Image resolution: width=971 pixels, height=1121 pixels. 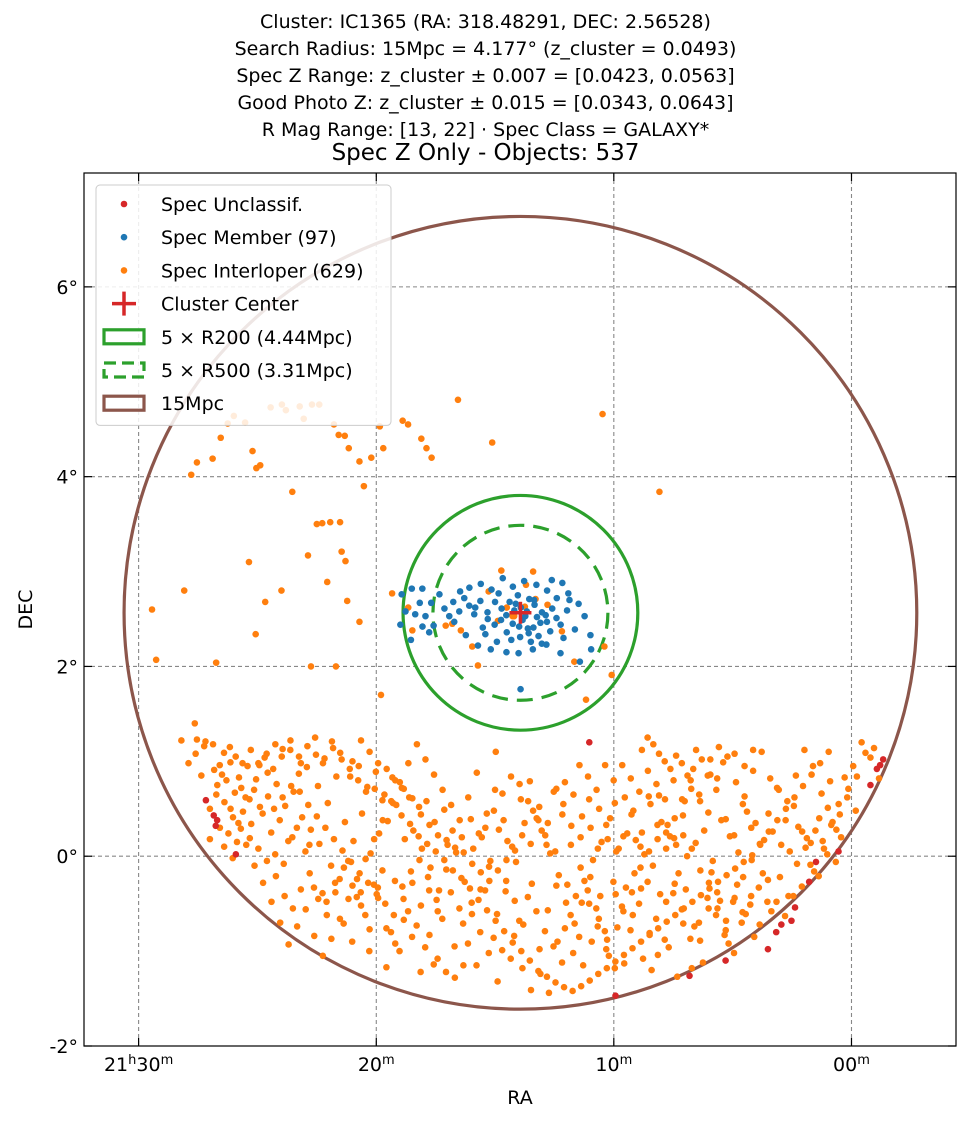 What do you see at coordinates (67, 667) in the screenshot?
I see `y-tick-label: 2°` at bounding box center [67, 667].